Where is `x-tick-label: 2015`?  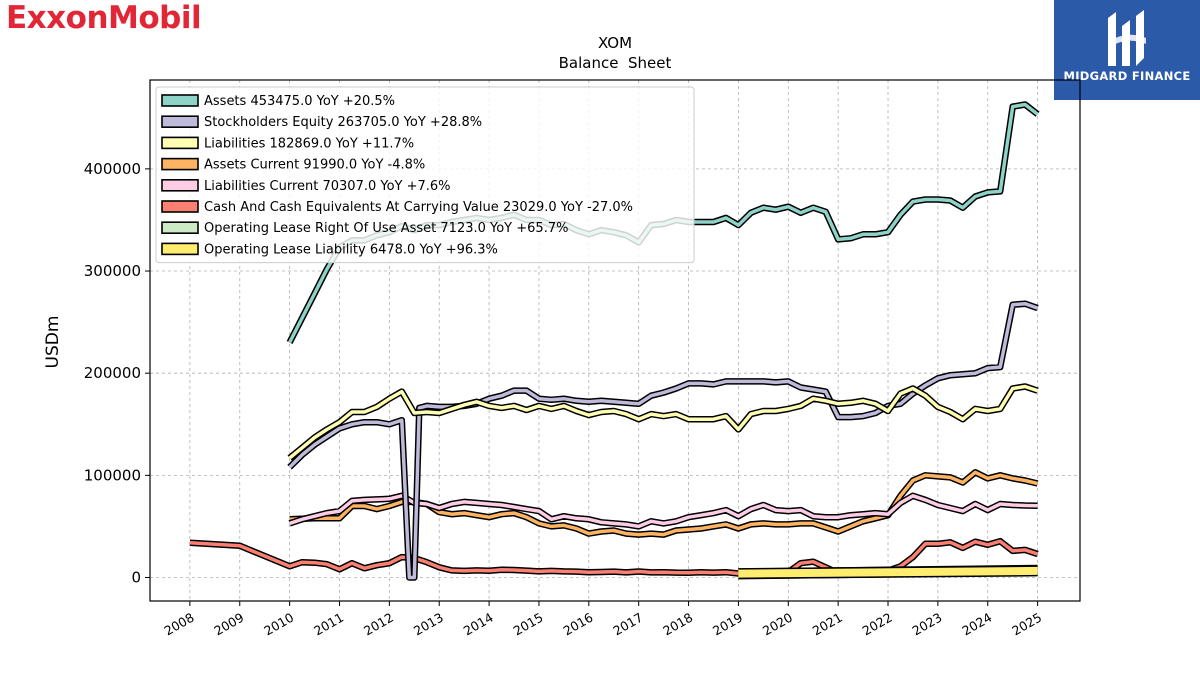 x-tick-label: 2015 is located at coordinates (528, 624).